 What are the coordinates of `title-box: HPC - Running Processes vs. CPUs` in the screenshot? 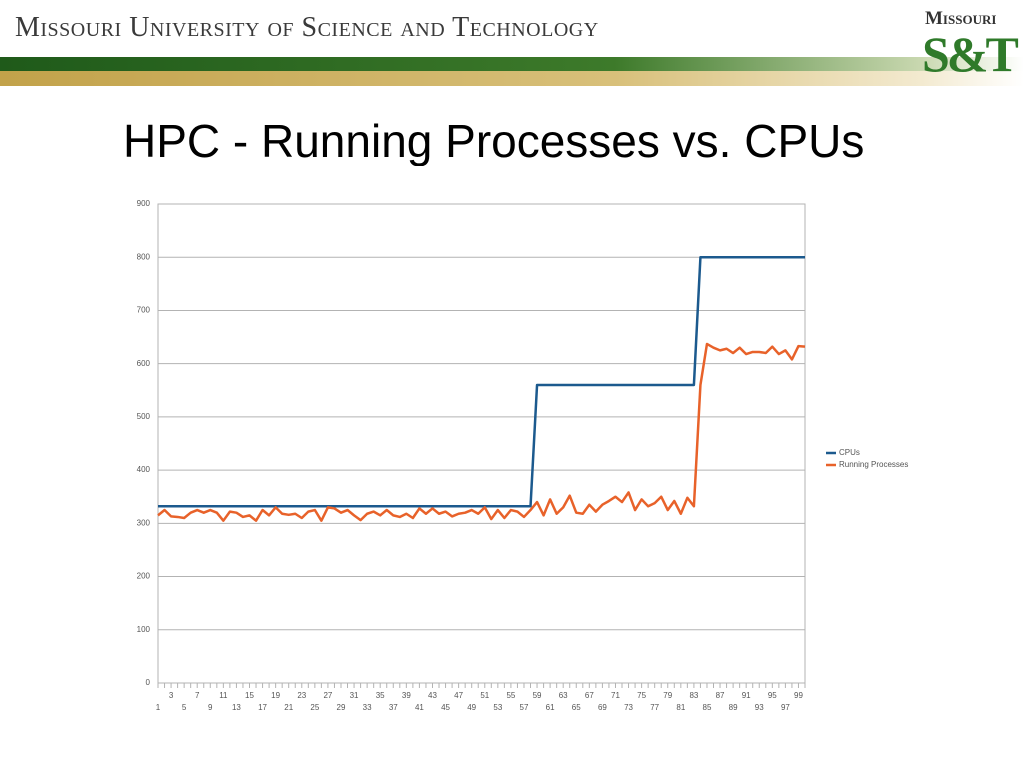 It's located at (512, 138).